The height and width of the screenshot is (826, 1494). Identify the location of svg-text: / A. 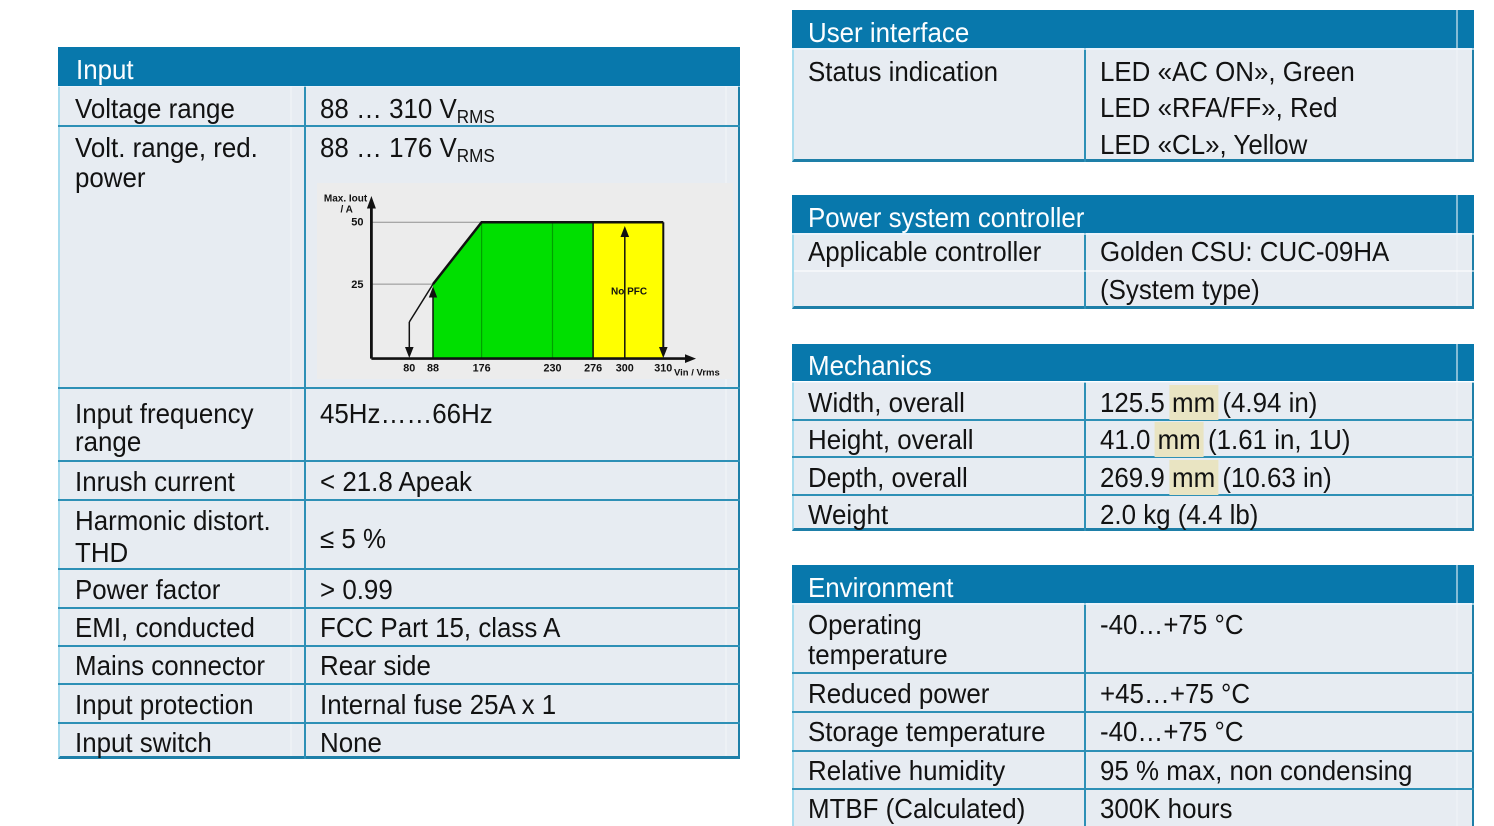
(347, 210).